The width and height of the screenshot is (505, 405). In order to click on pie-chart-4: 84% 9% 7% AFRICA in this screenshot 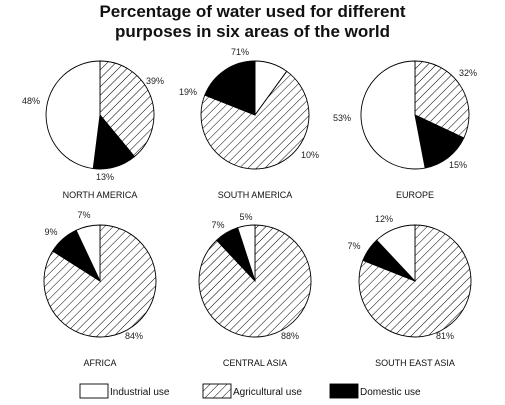, I will do `click(100, 289)`.